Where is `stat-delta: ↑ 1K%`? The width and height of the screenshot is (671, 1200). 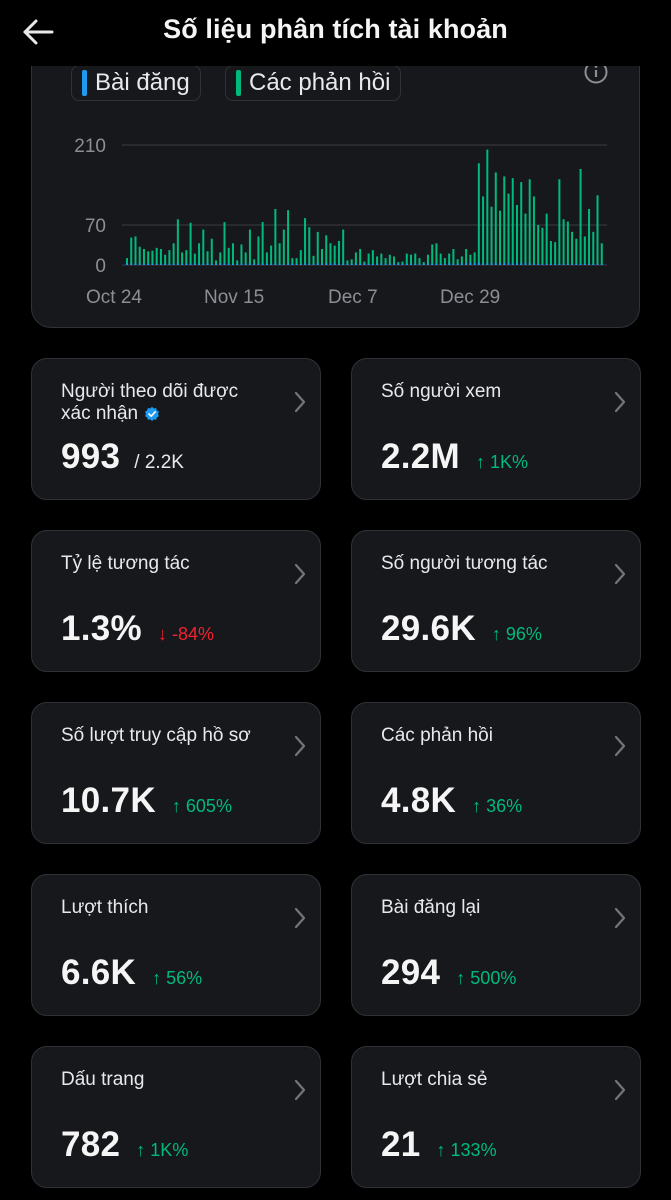 stat-delta: ↑ 1K% is located at coordinates (162, 1150).